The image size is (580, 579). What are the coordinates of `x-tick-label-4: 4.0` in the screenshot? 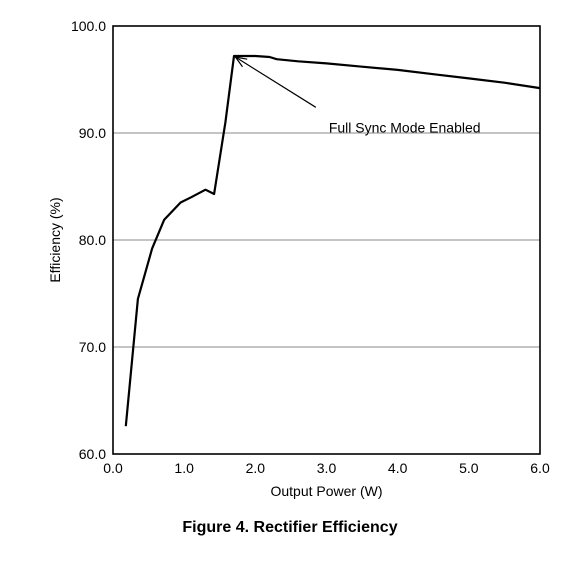 It's located at (398, 468).